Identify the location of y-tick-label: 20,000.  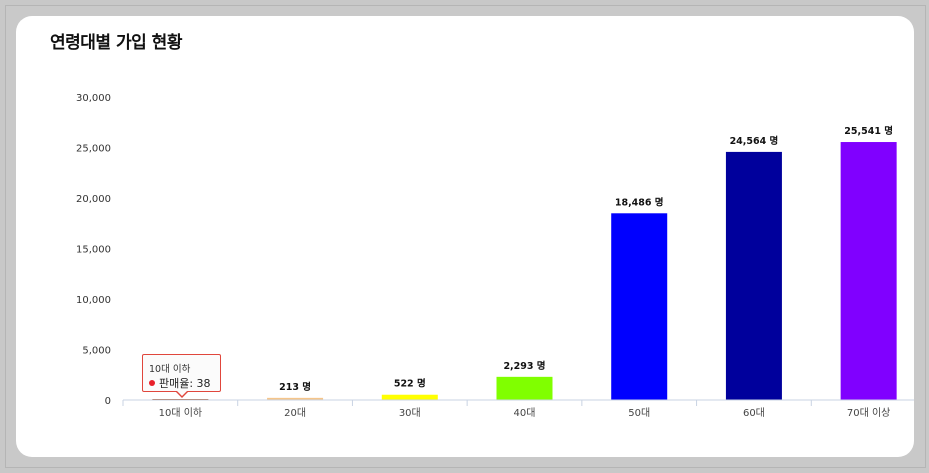
(93, 199).